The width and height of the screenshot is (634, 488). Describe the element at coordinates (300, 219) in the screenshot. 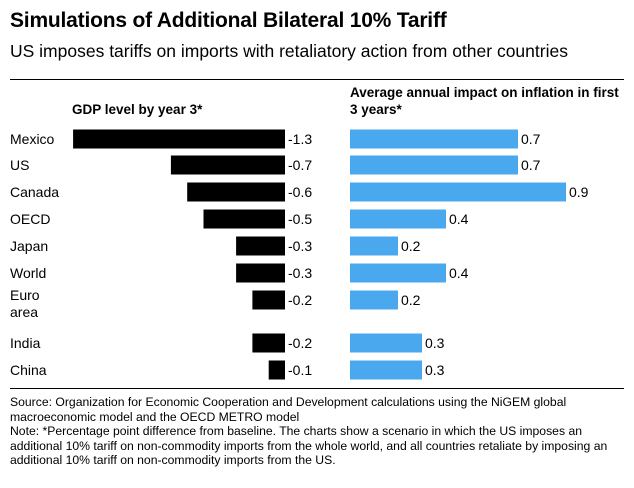

I see `gdp-value-label-oecd: -0.5` at that location.